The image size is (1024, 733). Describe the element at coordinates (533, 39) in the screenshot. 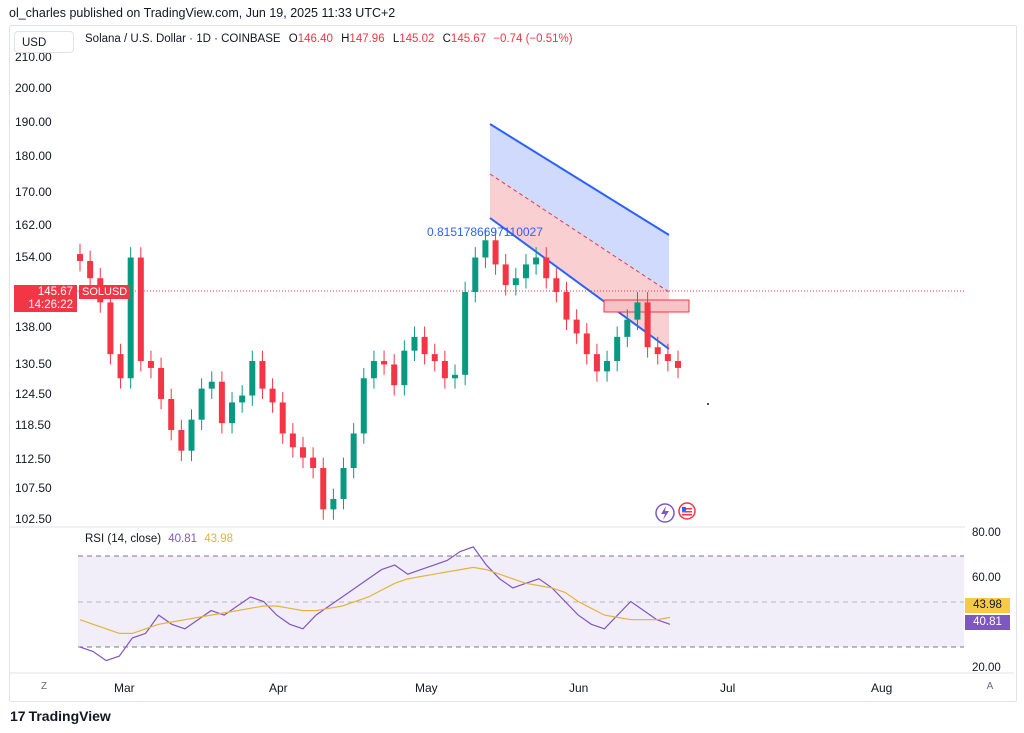

I see `change-value: −0.74 (−0.51%)` at that location.